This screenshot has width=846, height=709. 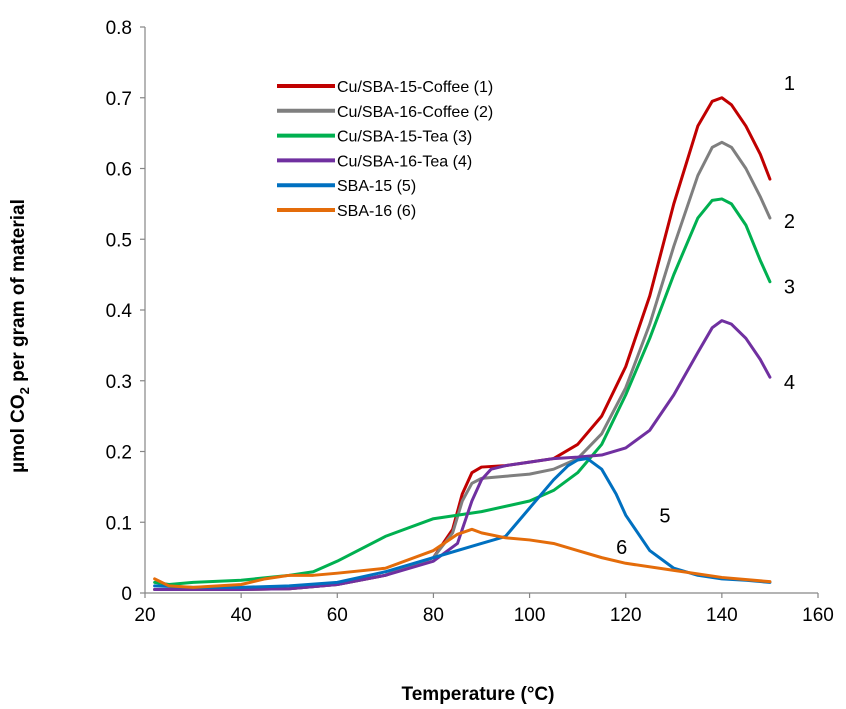 I want to click on x-tick-label: 40, so click(x=241, y=615).